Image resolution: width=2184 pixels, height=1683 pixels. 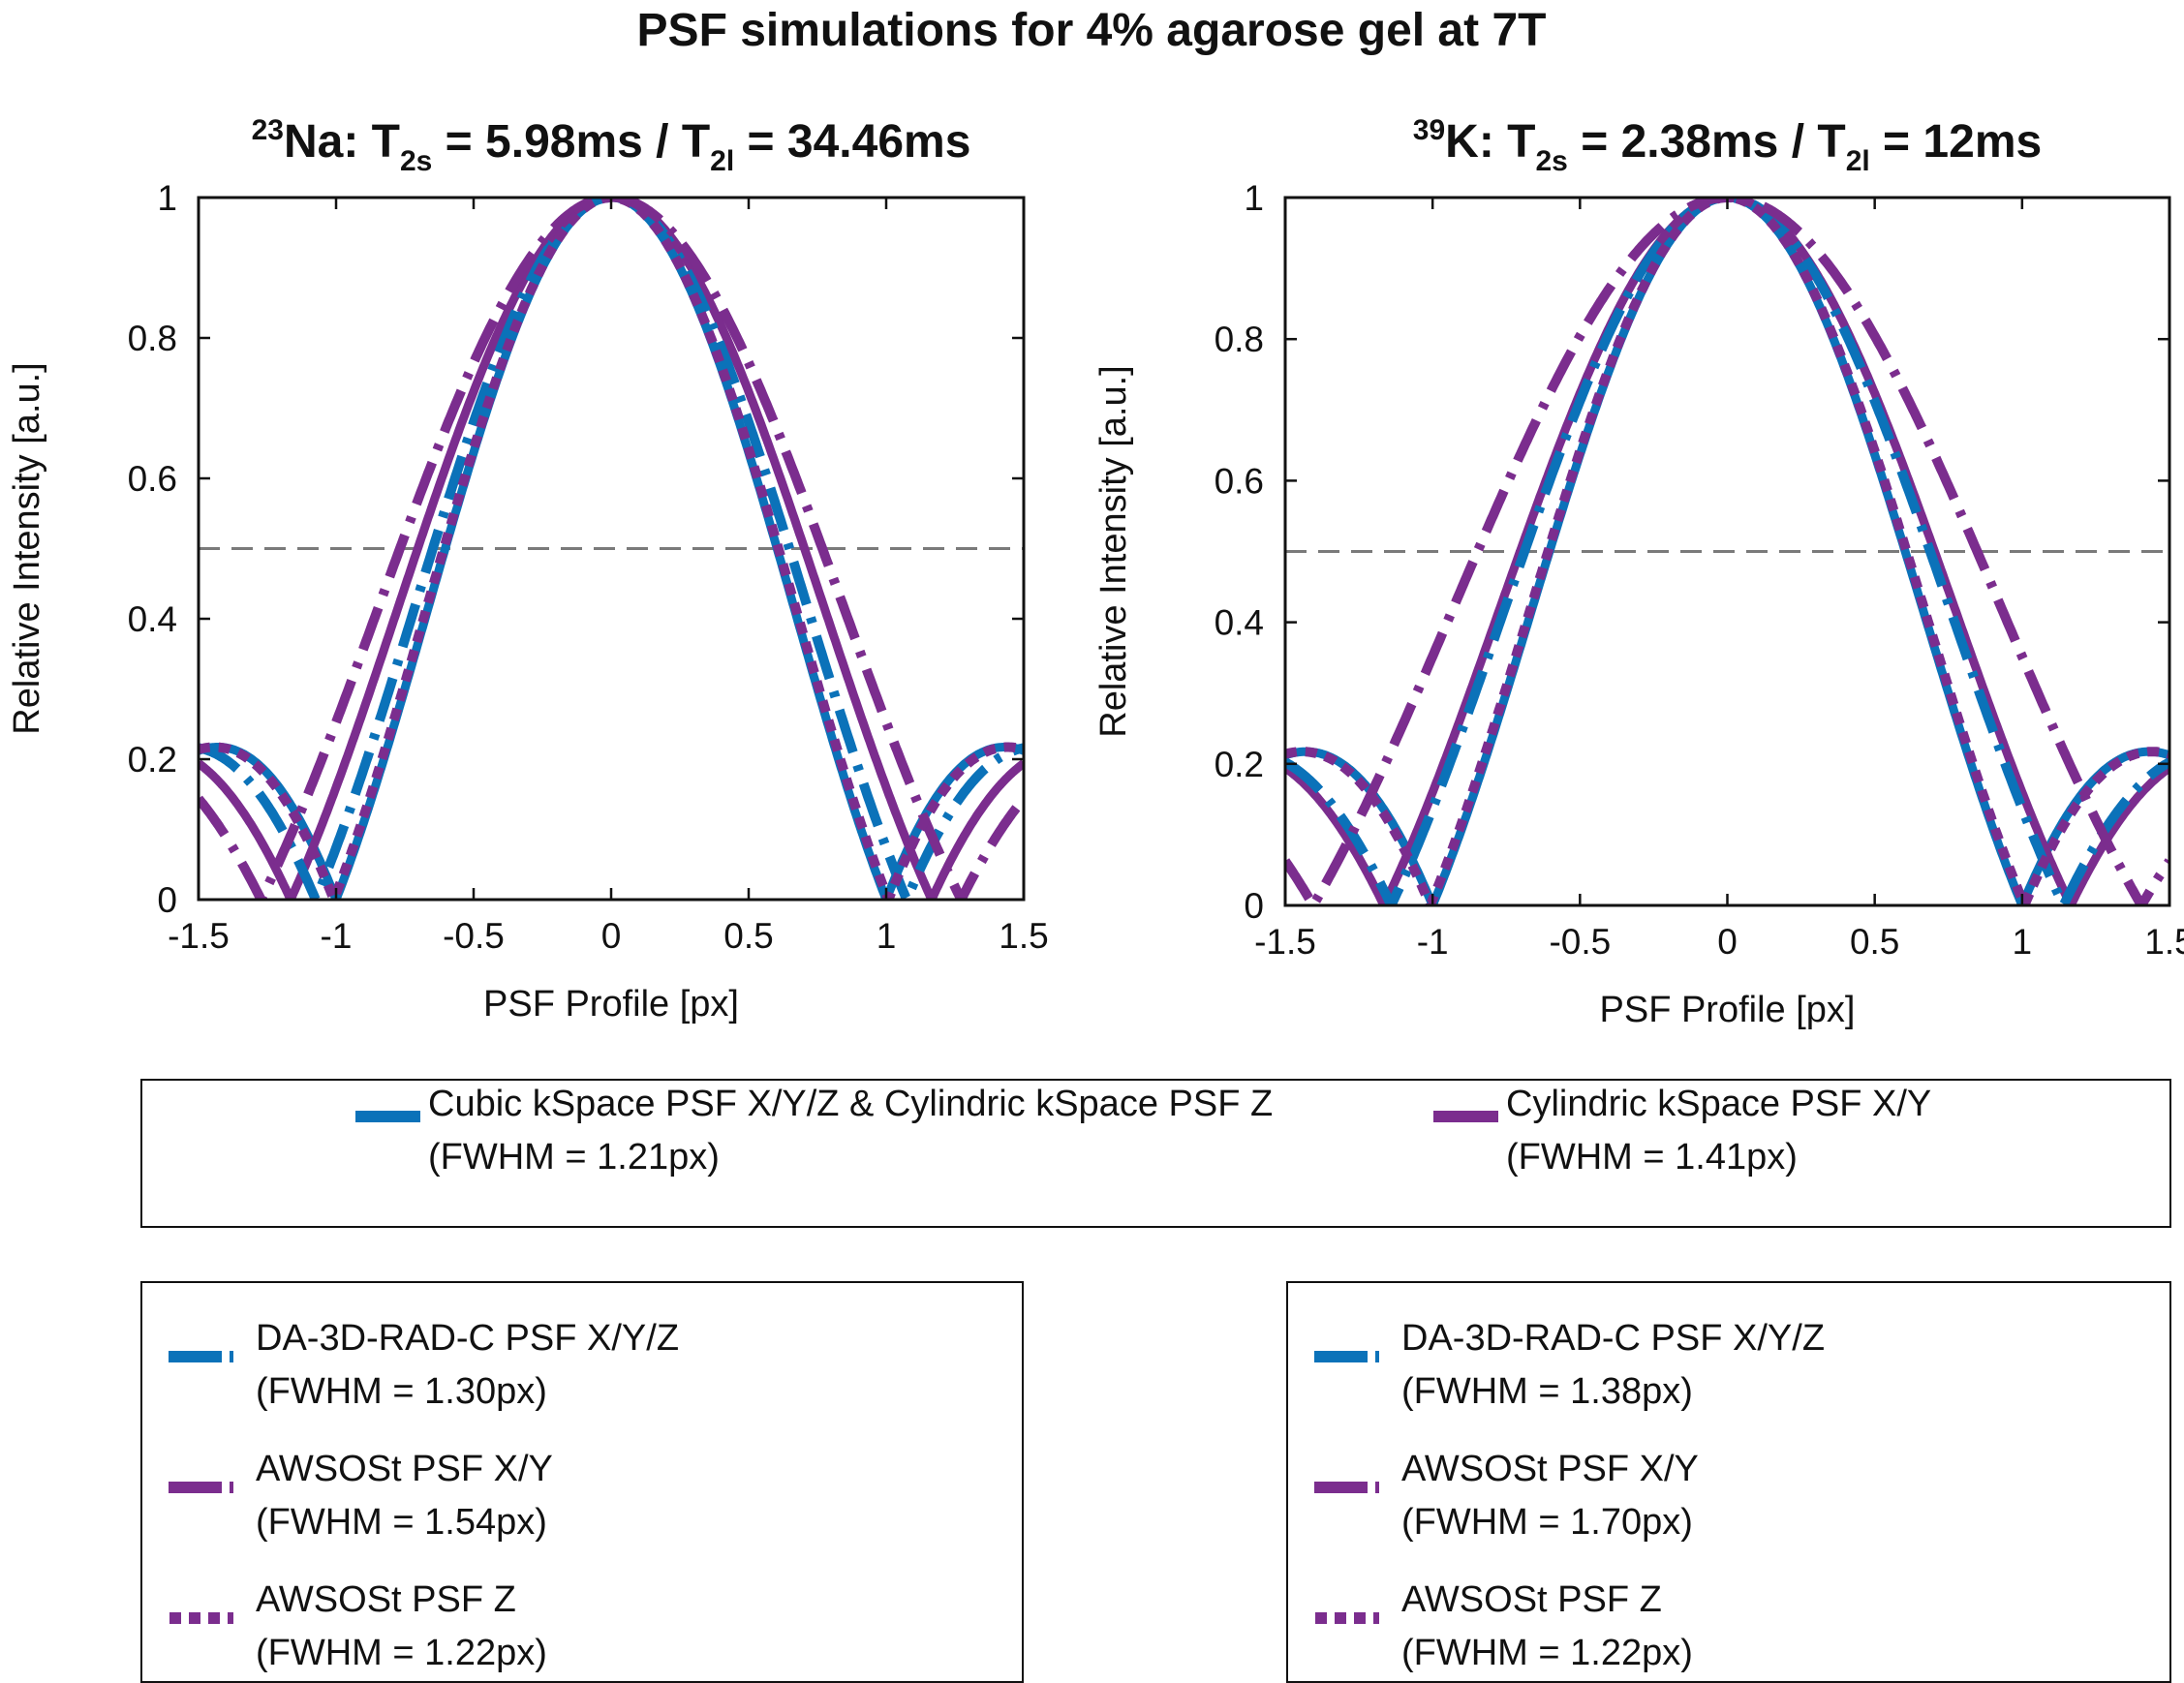 What do you see at coordinates (1092, 31) in the screenshot?
I see `figure-title: PSF simulations for 4% agarose gel at 7T` at bounding box center [1092, 31].